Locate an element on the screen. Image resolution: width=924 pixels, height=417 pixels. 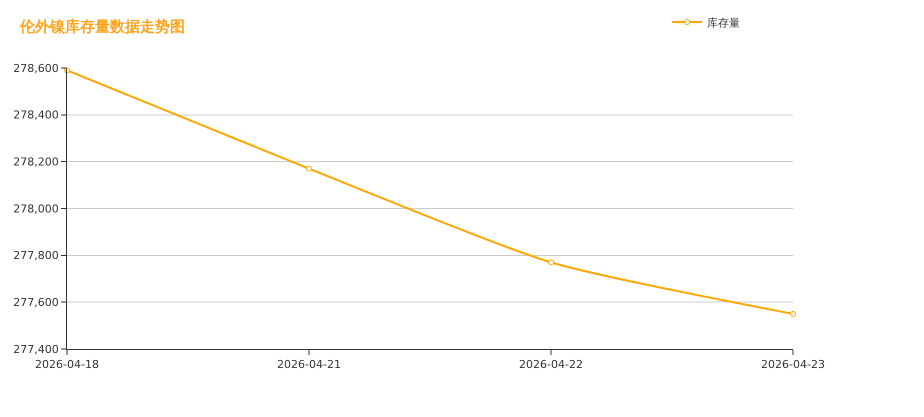
x-tick-label: 2026-04-21 is located at coordinates (309, 365).